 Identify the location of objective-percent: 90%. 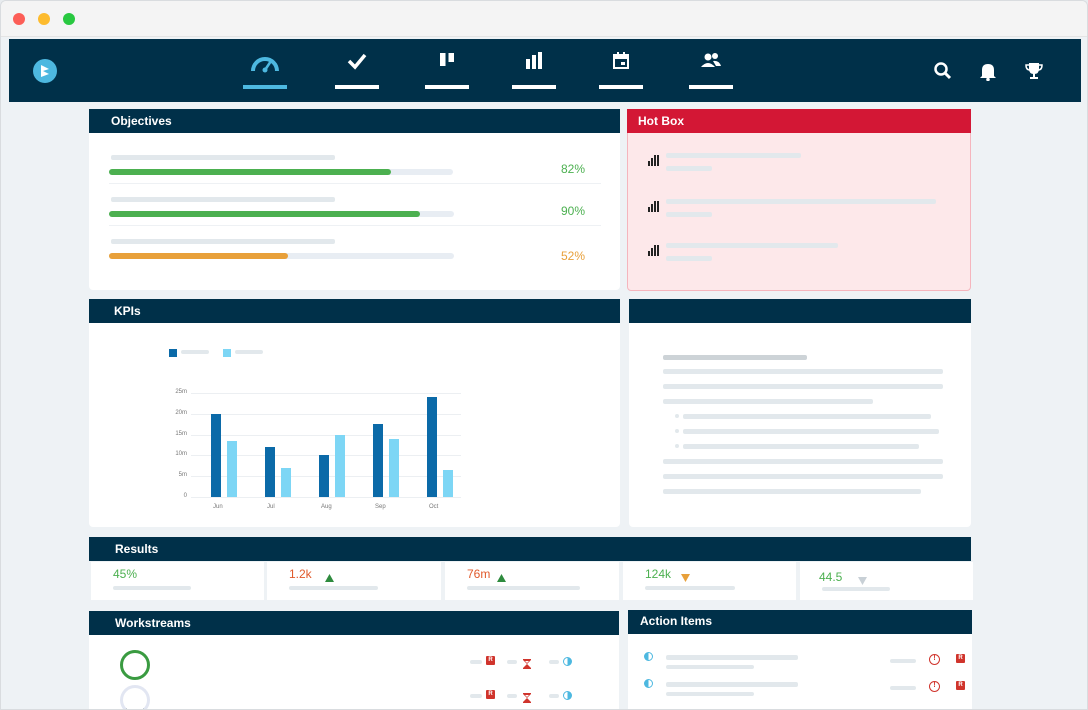
(573, 211).